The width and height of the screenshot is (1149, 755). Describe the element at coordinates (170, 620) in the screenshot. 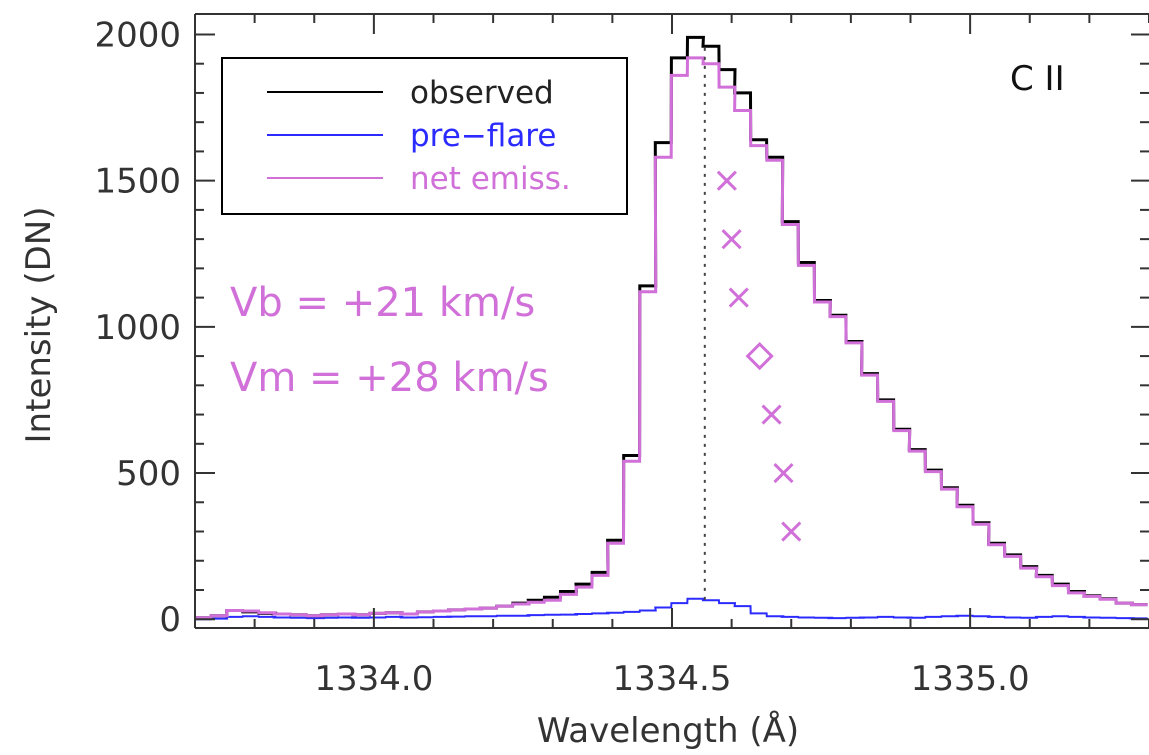

I see `y-tick-label: 0` at that location.